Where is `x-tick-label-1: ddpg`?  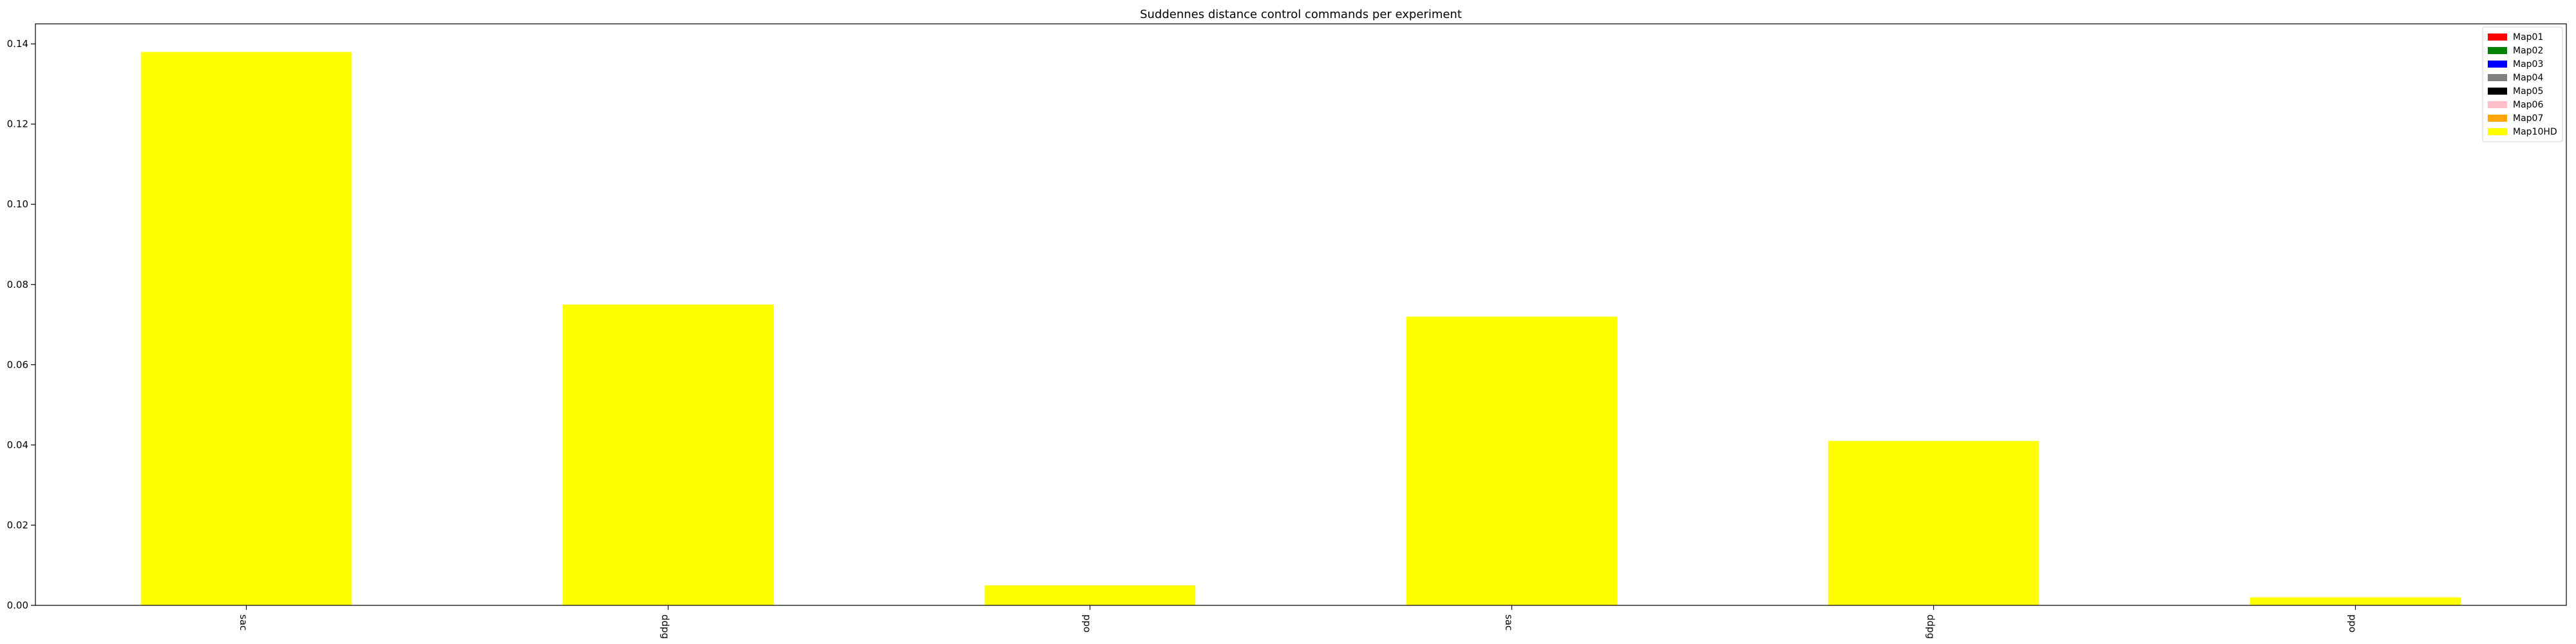 x-tick-label-1: ddpg is located at coordinates (665, 626).